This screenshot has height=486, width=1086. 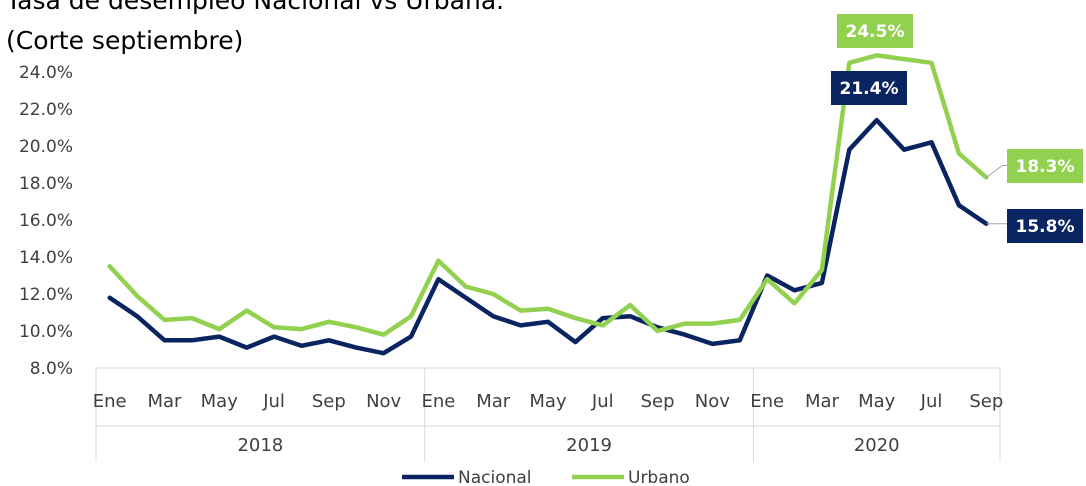 I want to click on x-axis-years: 2018 2019 2020, so click(x=568, y=445).